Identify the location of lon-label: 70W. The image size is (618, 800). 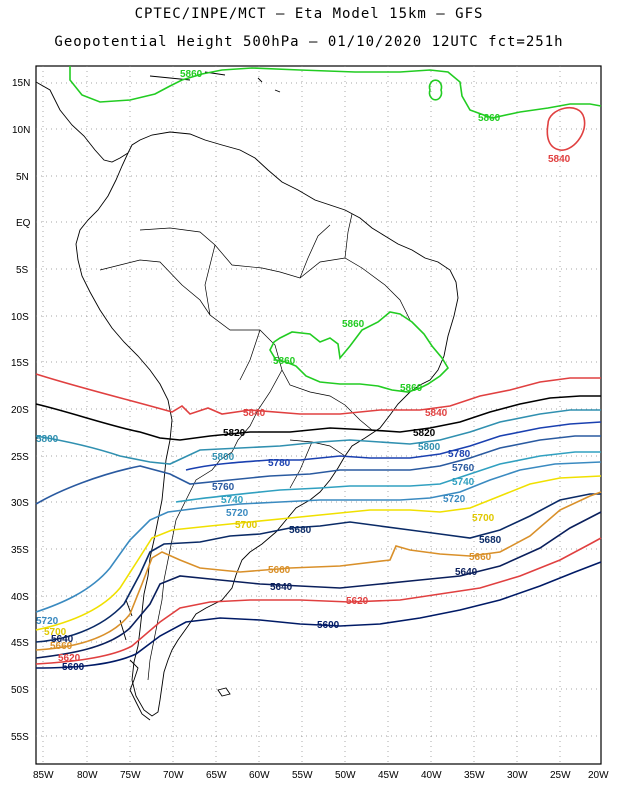
(173, 775).